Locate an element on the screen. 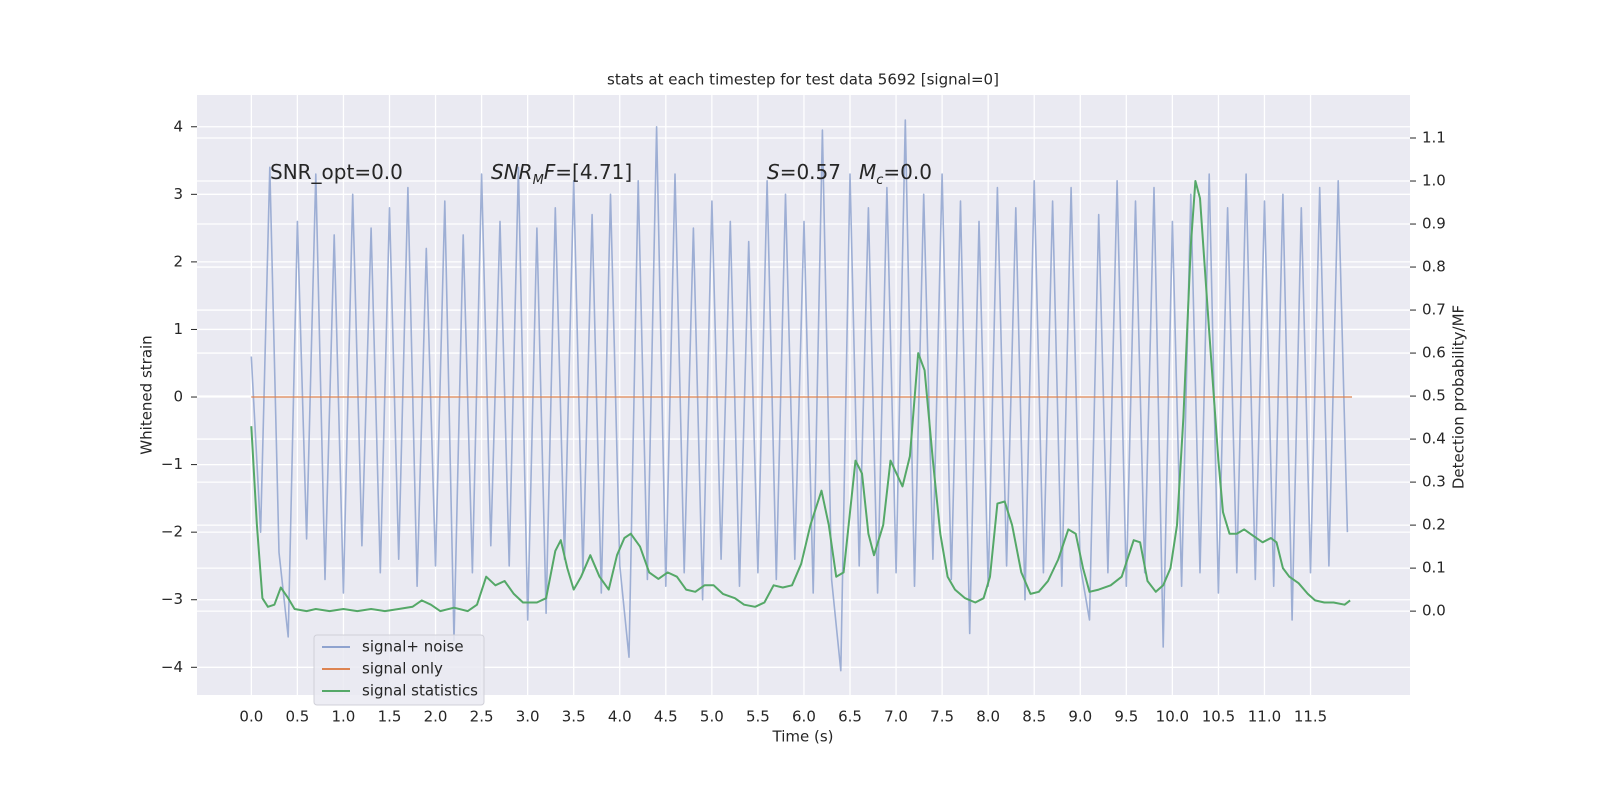 This screenshot has width=1600, height=800. y2-tick-label: 1.0 is located at coordinates (1434, 181).